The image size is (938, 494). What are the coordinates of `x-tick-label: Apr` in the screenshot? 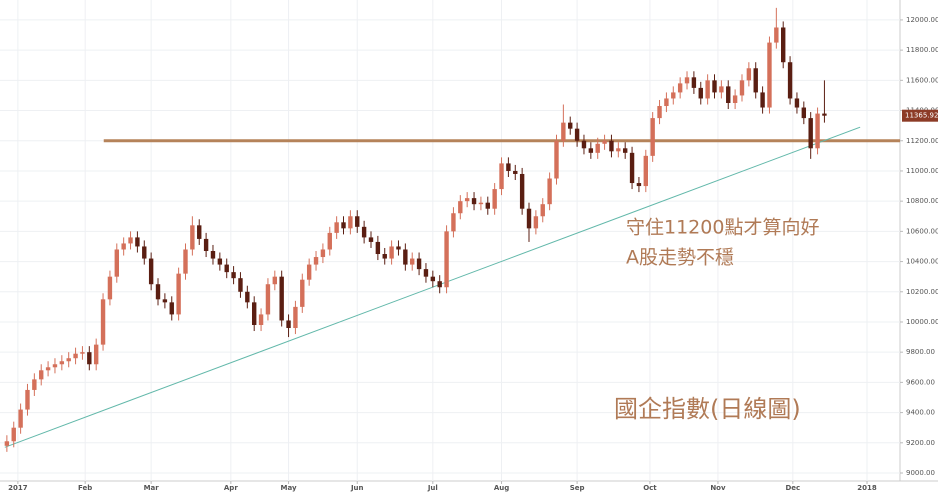 It's located at (231, 488).